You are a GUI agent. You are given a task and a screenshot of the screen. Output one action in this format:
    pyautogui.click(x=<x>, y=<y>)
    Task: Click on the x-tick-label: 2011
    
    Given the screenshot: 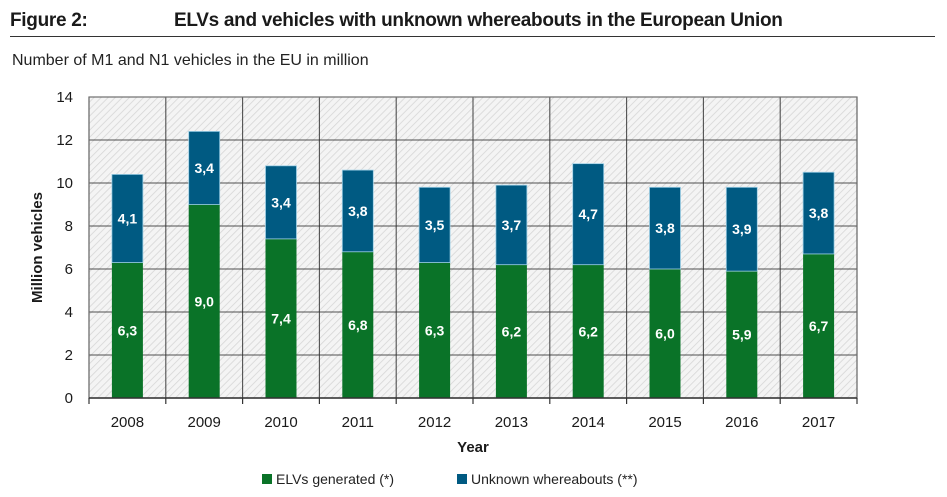 What is the action you would take?
    pyautogui.click(x=358, y=422)
    